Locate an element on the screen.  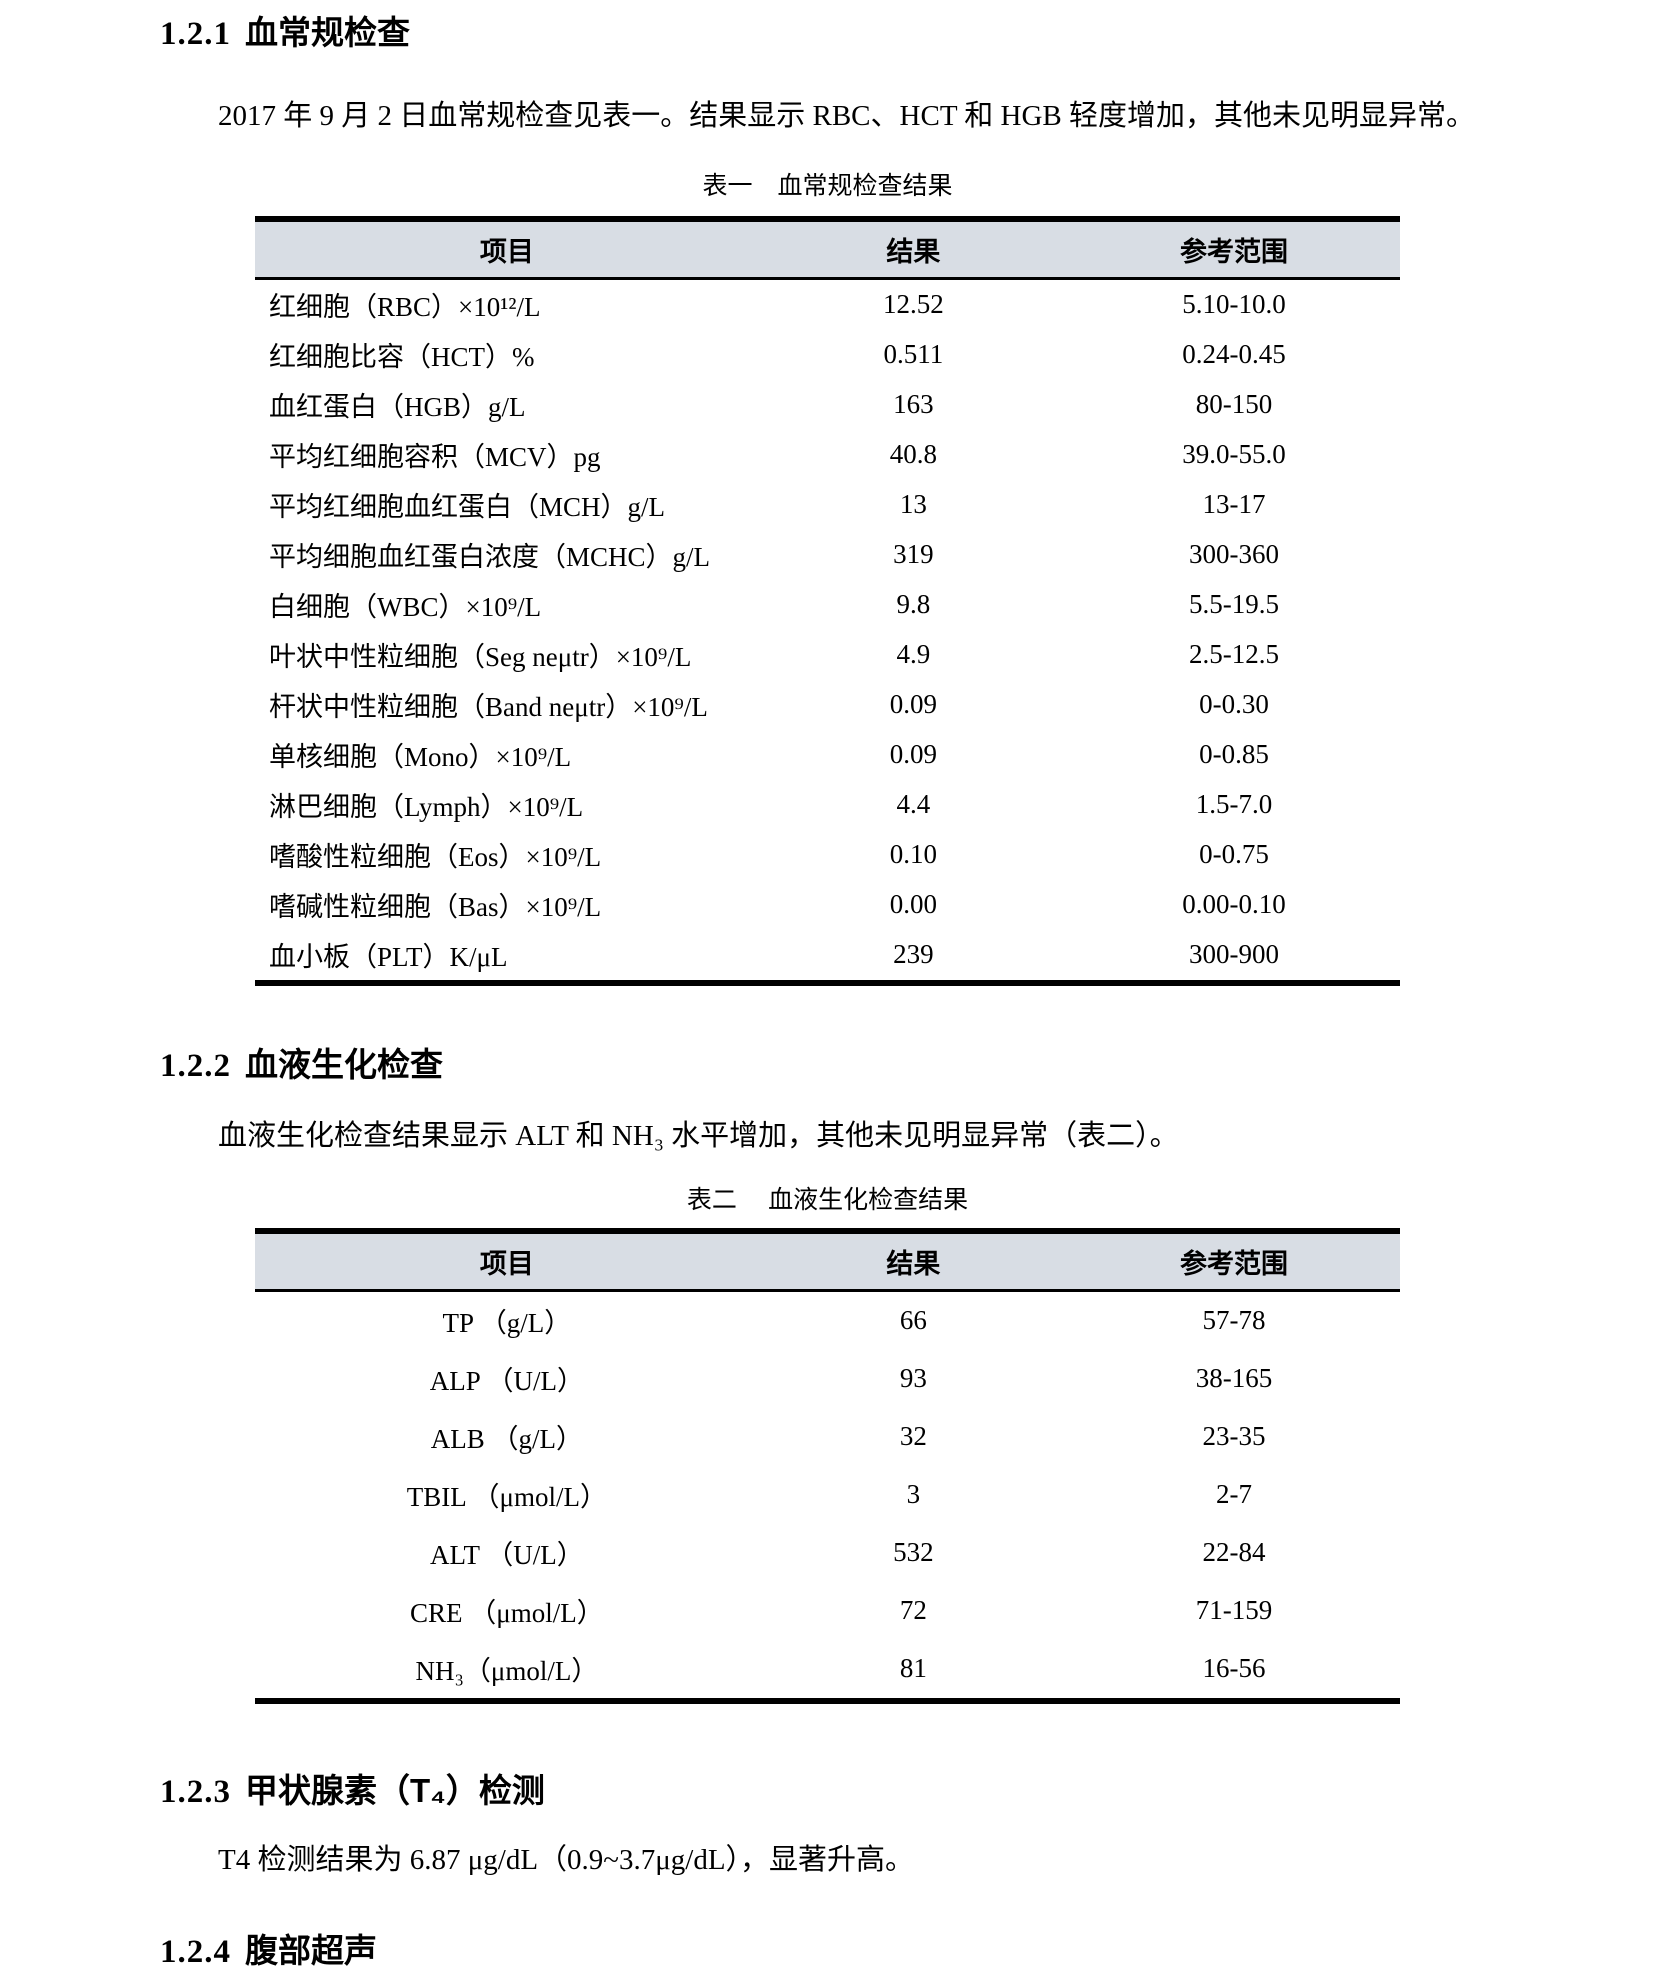
cell-result: 9.8 is located at coordinates (913, 603).